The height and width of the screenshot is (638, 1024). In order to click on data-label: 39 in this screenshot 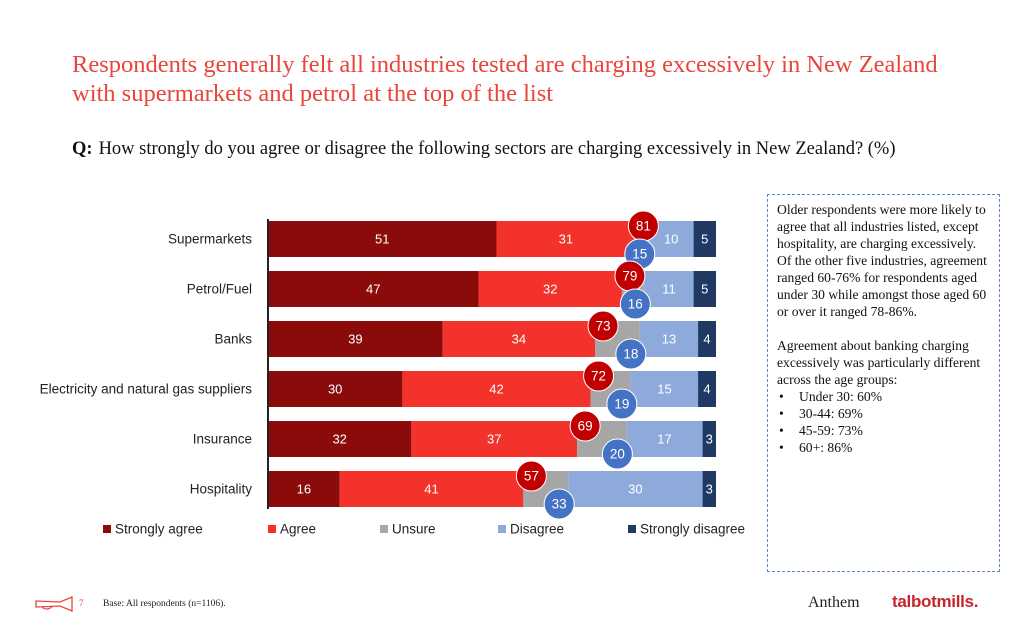, I will do `click(355, 339)`.